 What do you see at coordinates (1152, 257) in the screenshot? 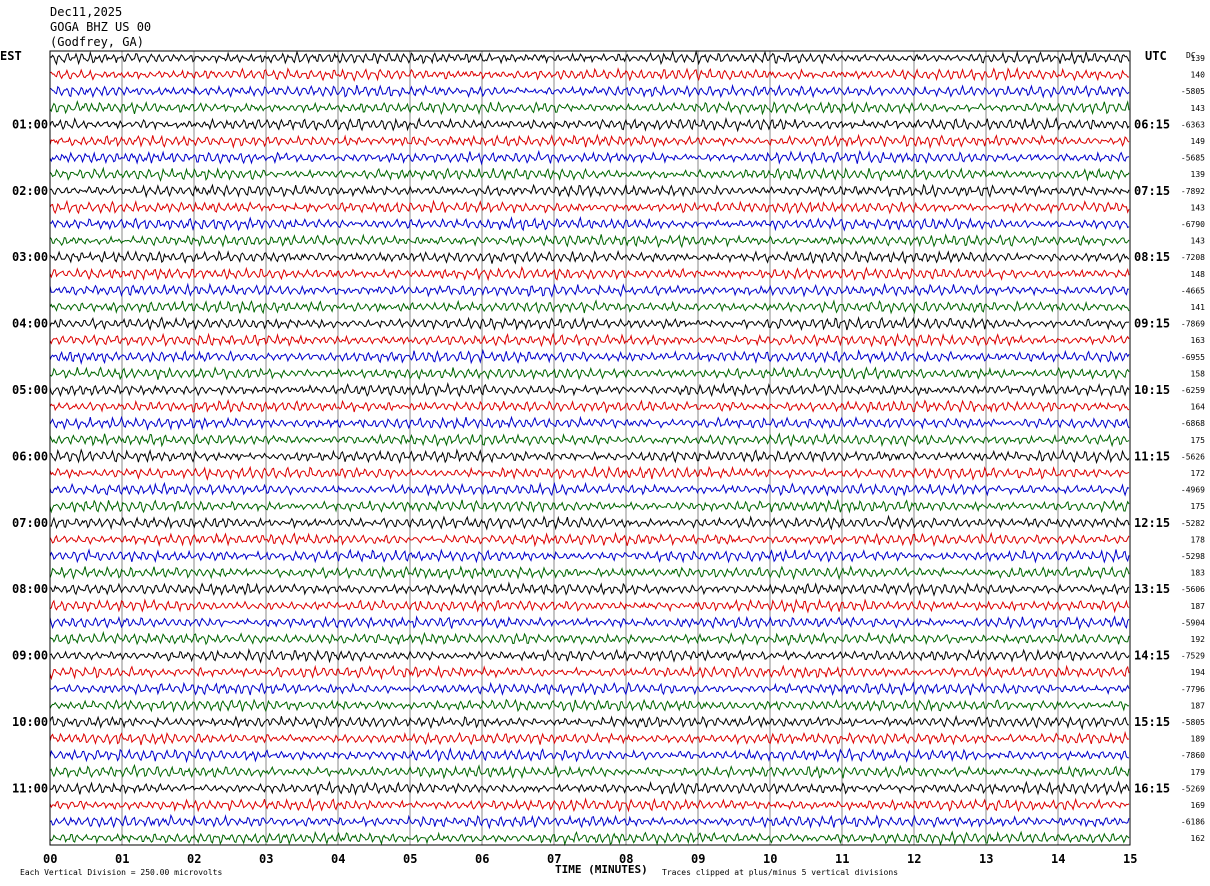
I see `utc-hour-label: 08:15` at bounding box center [1152, 257].